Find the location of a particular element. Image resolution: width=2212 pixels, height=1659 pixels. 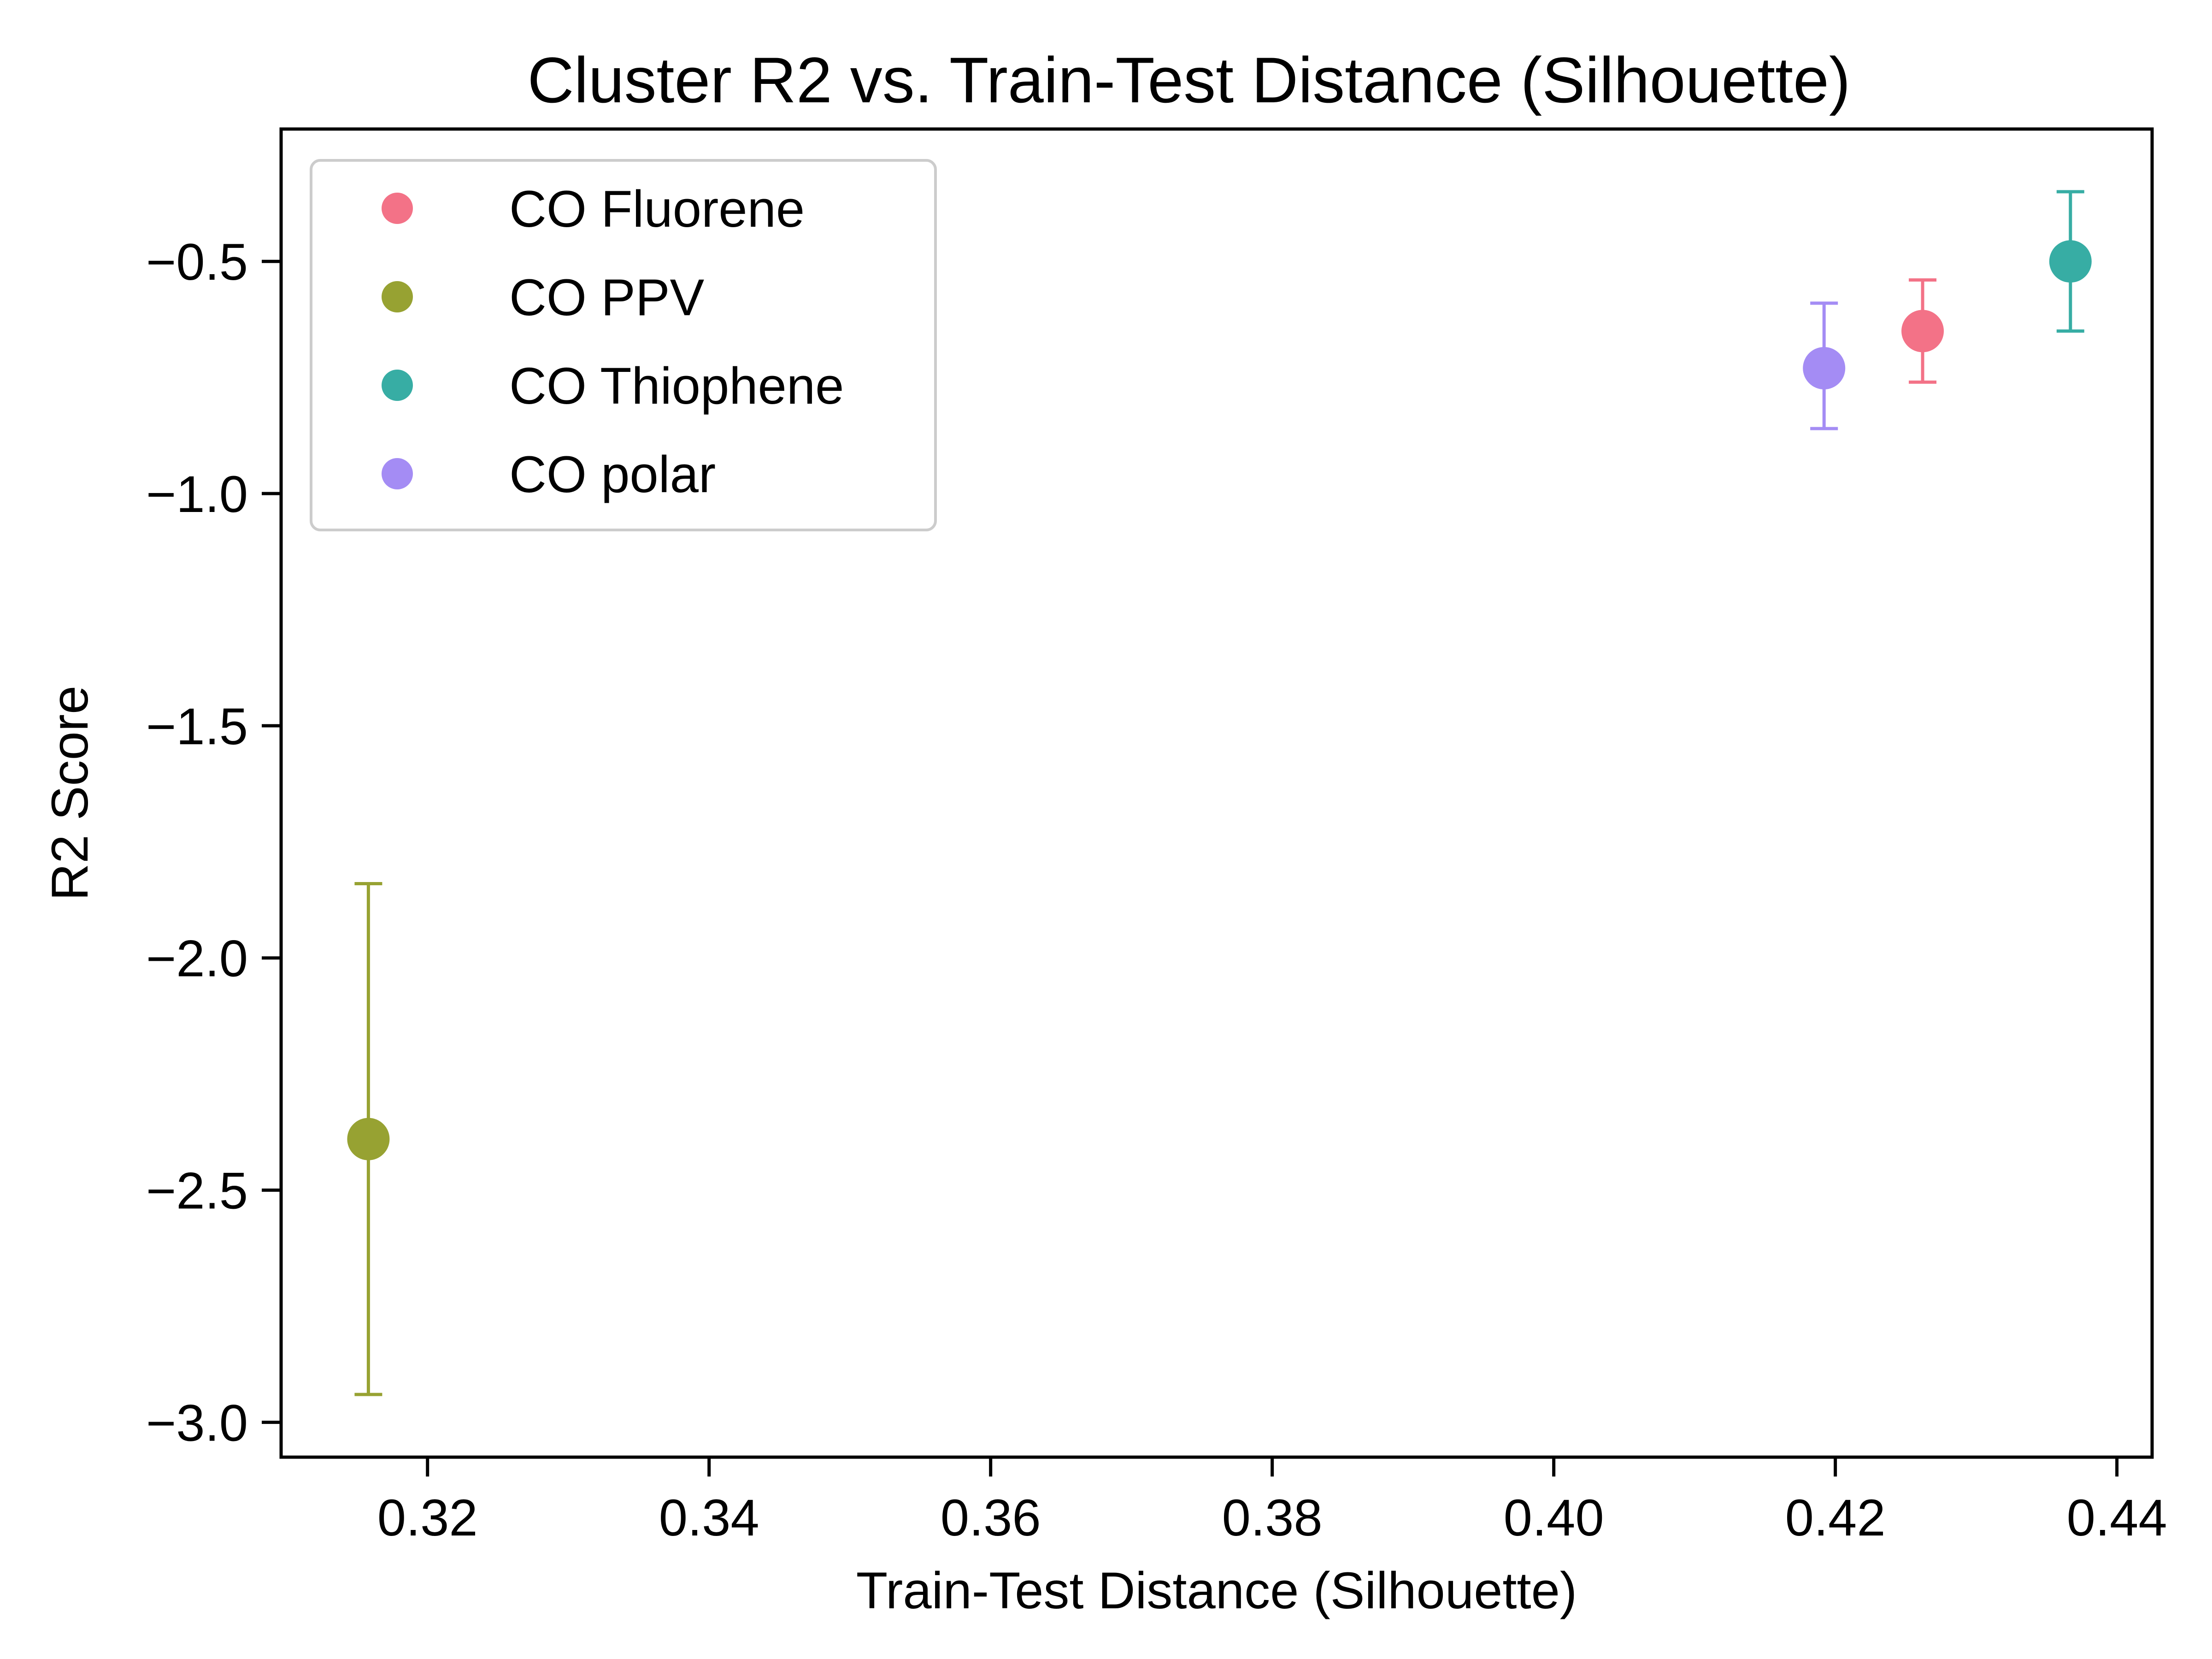

series-co-ppv is located at coordinates (368, 1139).